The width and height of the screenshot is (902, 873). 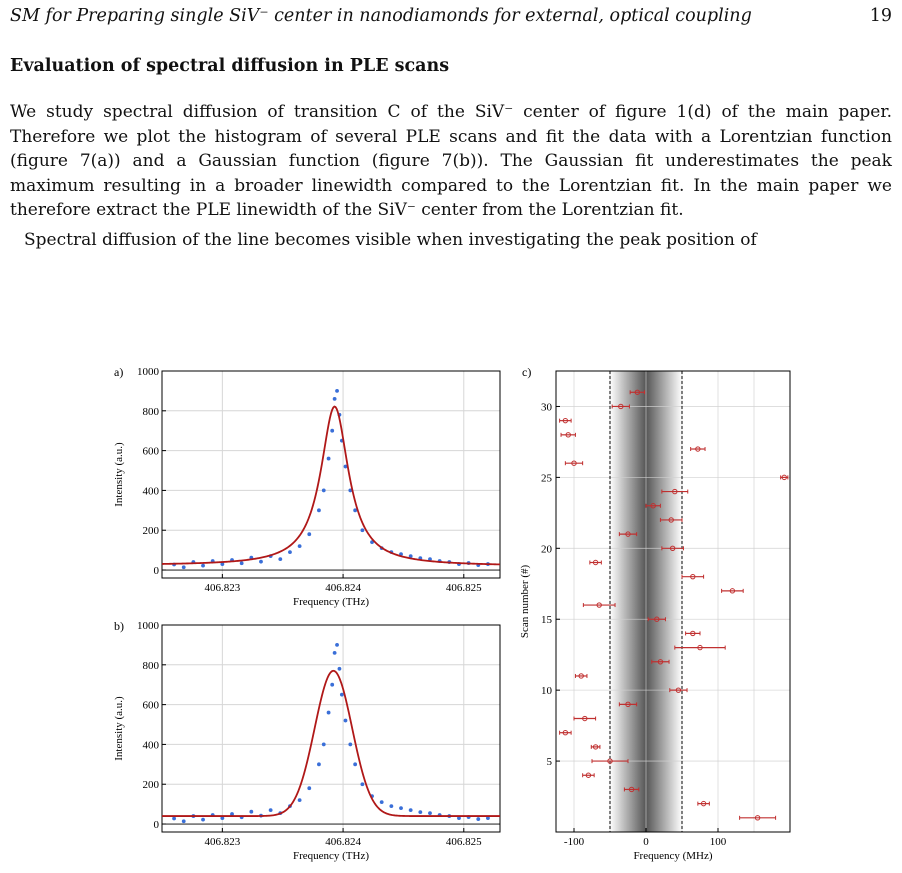 I want to click on x-tick-label: 100, so click(x=718, y=842).